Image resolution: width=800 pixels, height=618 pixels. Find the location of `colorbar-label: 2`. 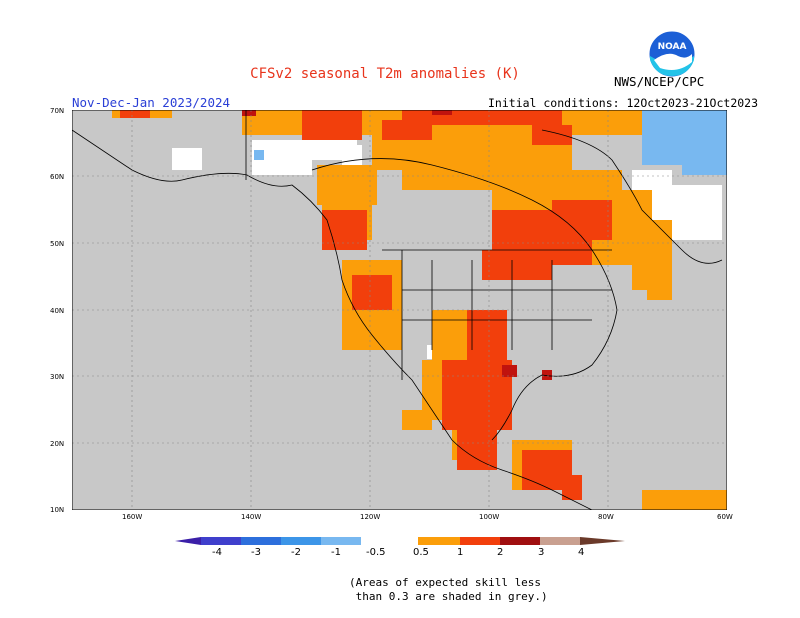

colorbar-label: 2 is located at coordinates (500, 552).